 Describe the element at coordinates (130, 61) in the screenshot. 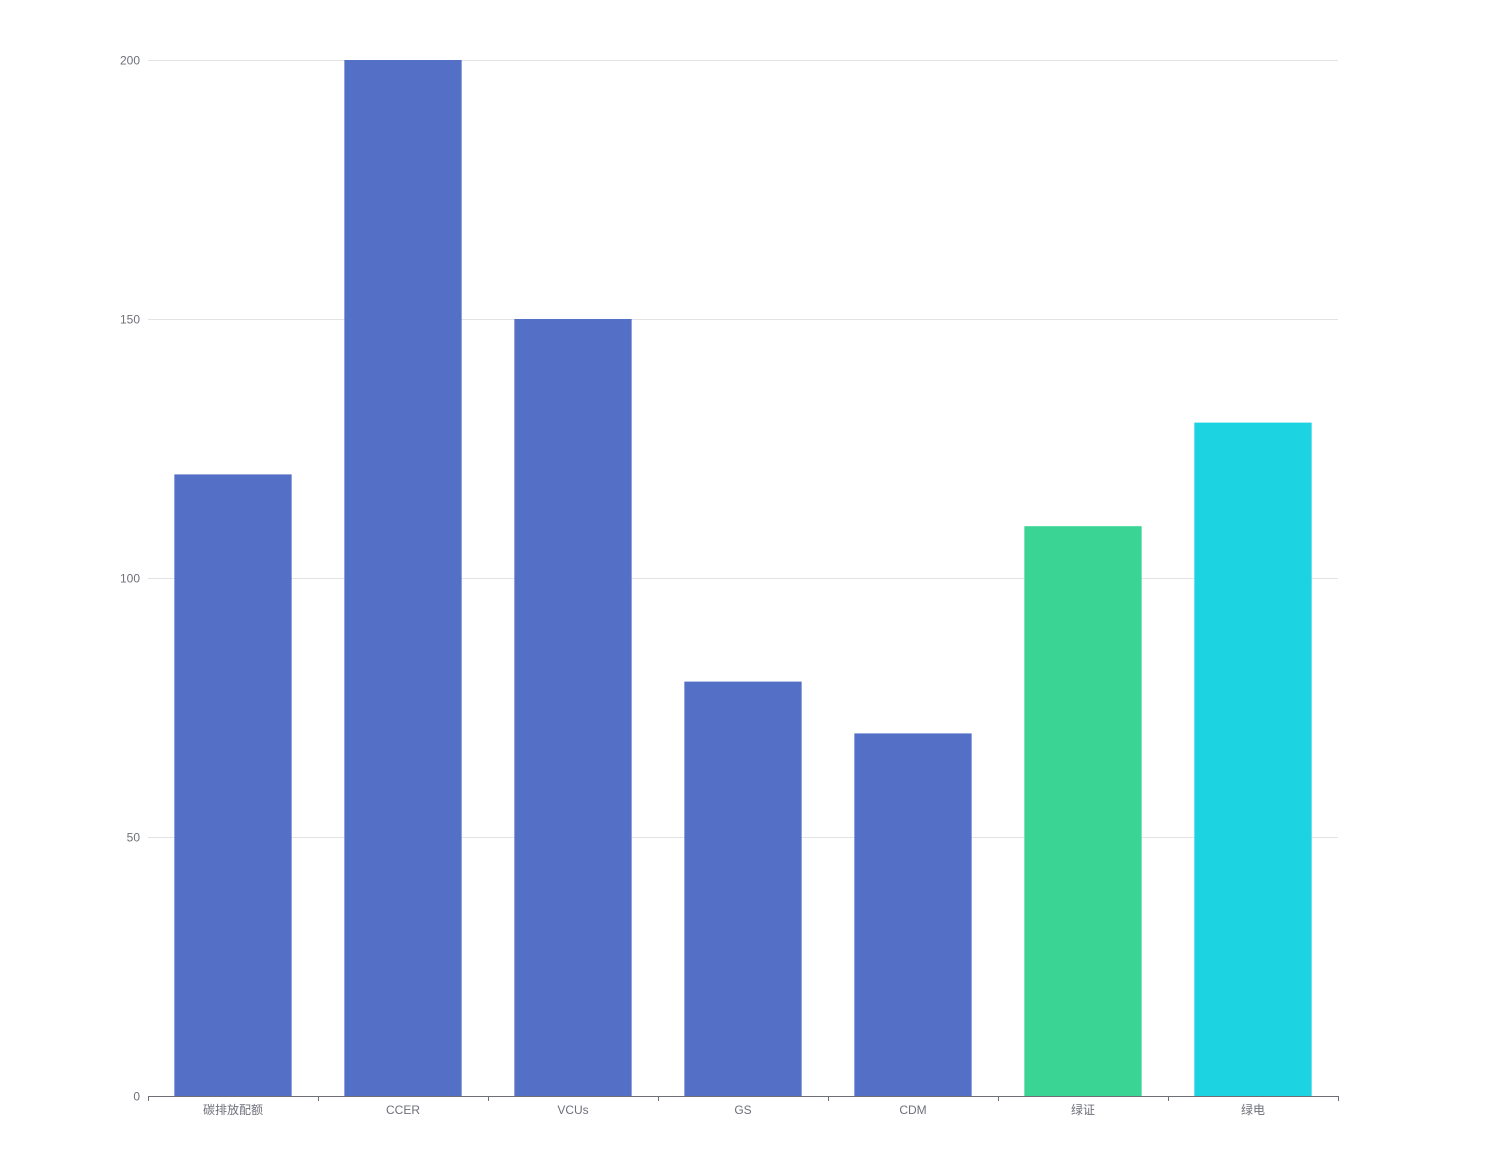

I see `y-tick-label: 200` at that location.